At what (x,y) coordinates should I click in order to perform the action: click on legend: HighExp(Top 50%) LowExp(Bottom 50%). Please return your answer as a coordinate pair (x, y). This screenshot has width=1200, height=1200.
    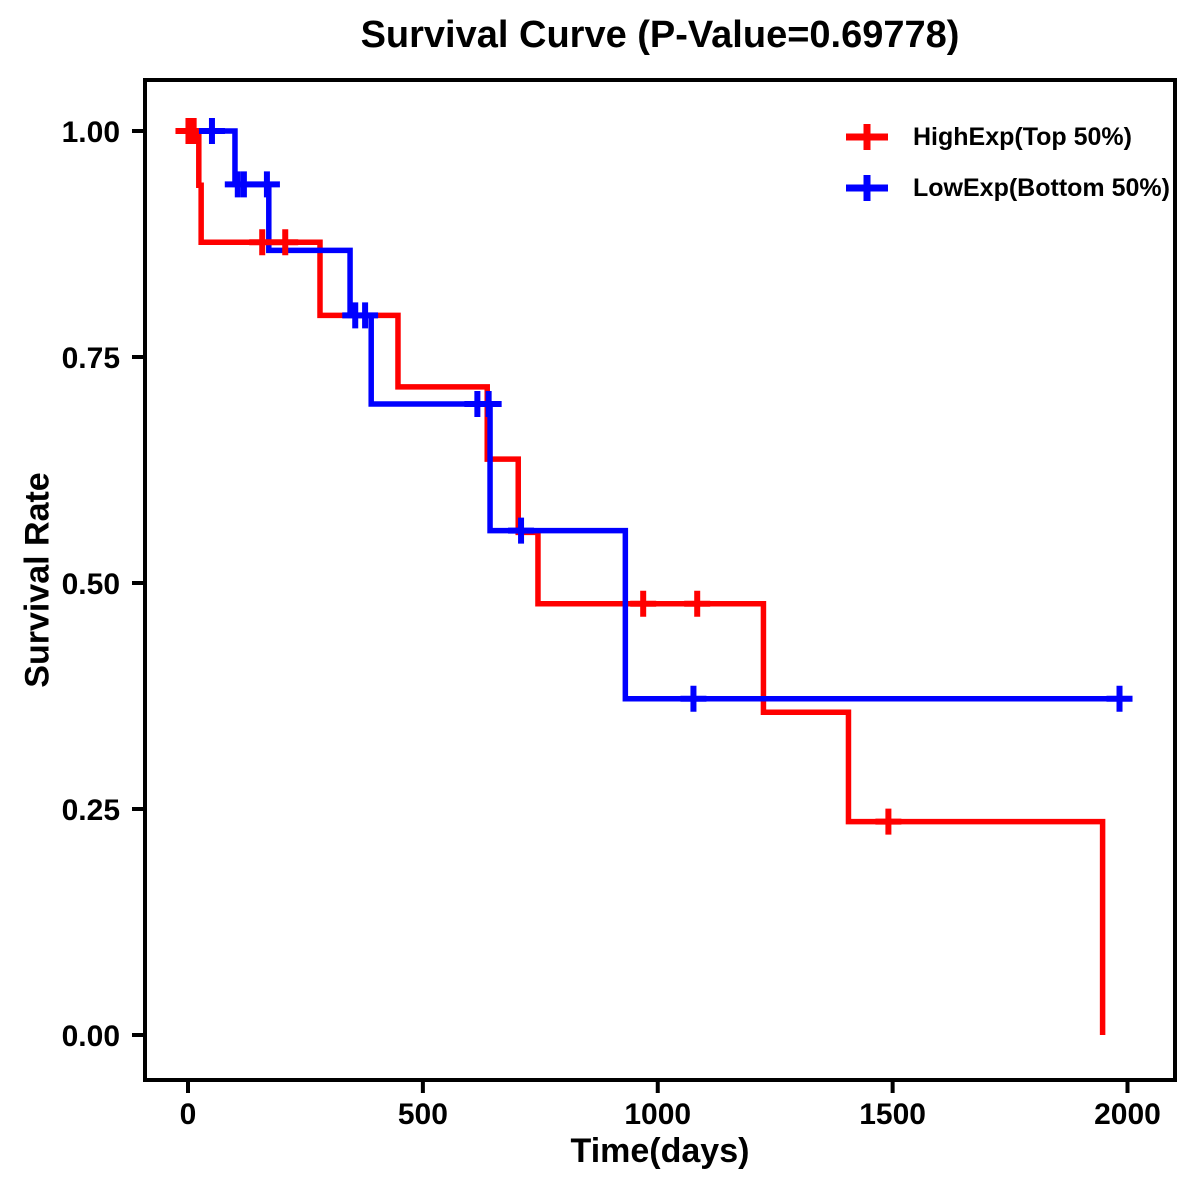
    Looking at the image, I should click on (1006, 162).